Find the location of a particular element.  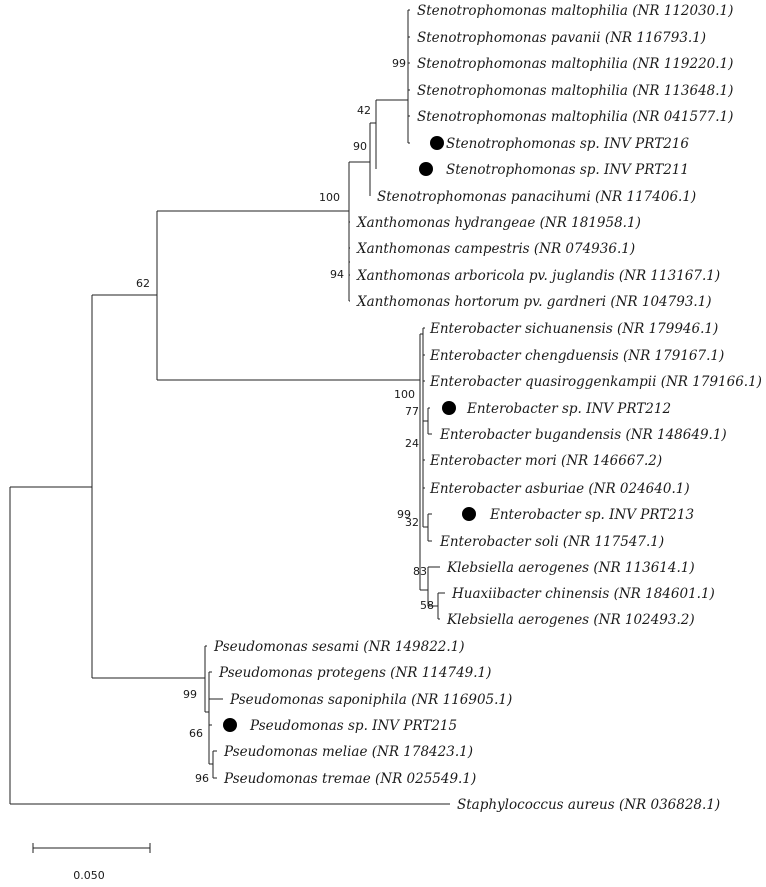

leaf-label: Stenotrophomonas sp. INV PRT216 is located at coordinates (567, 144).